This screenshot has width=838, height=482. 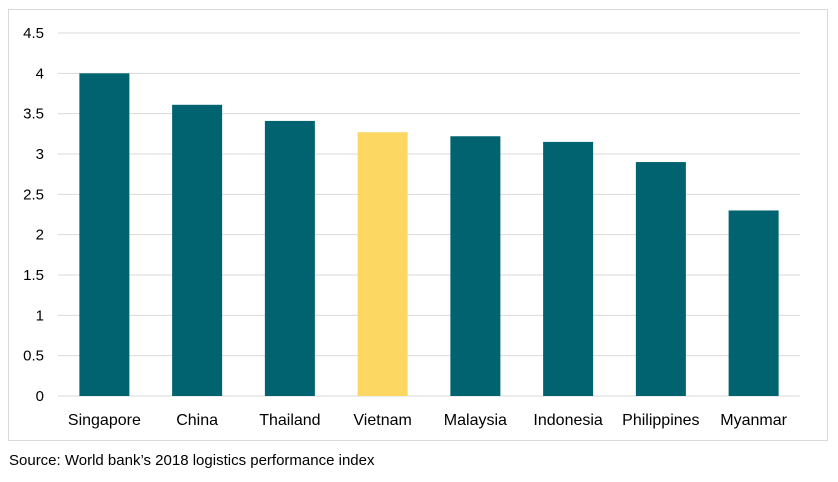 I want to click on x-category-label: Philippines, so click(x=660, y=420).